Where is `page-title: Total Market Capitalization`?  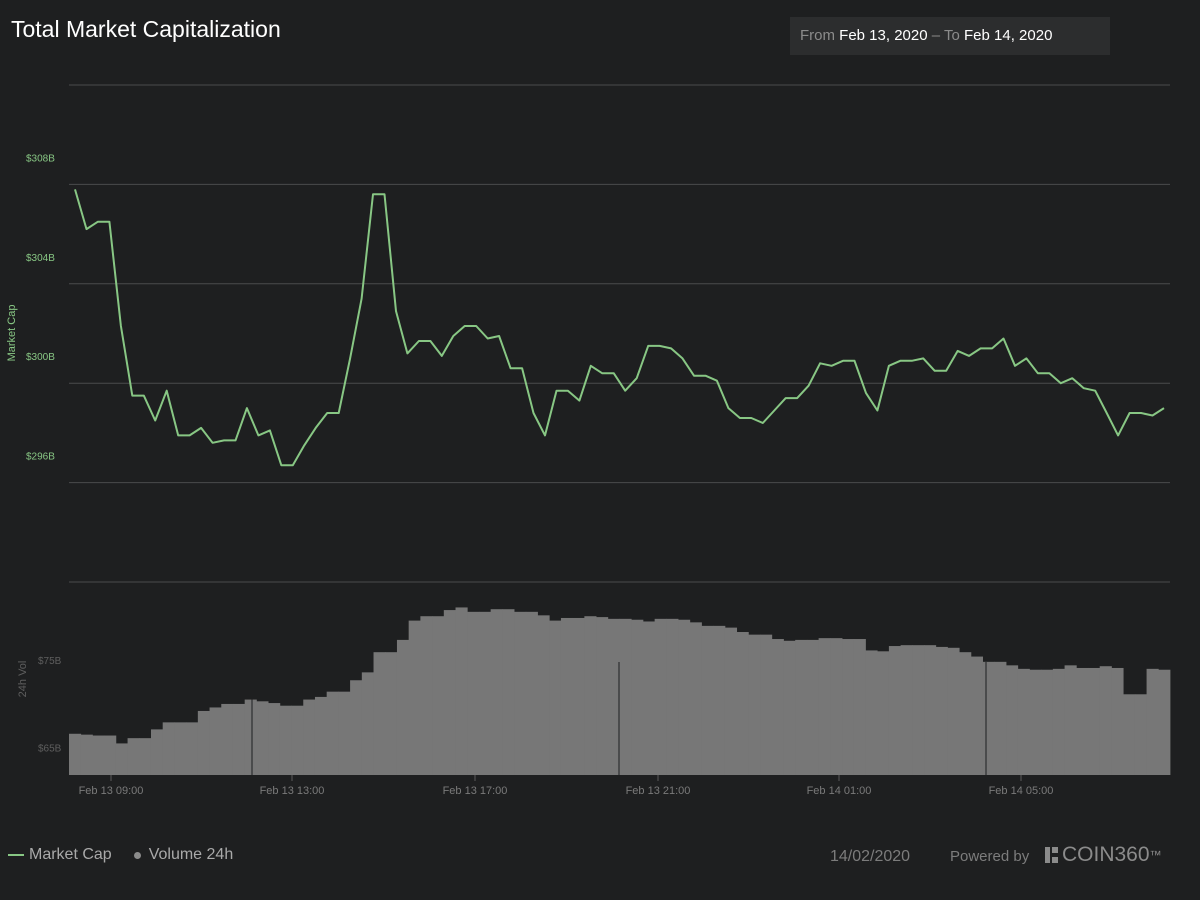
page-title: Total Market Capitalization is located at coordinates (146, 29).